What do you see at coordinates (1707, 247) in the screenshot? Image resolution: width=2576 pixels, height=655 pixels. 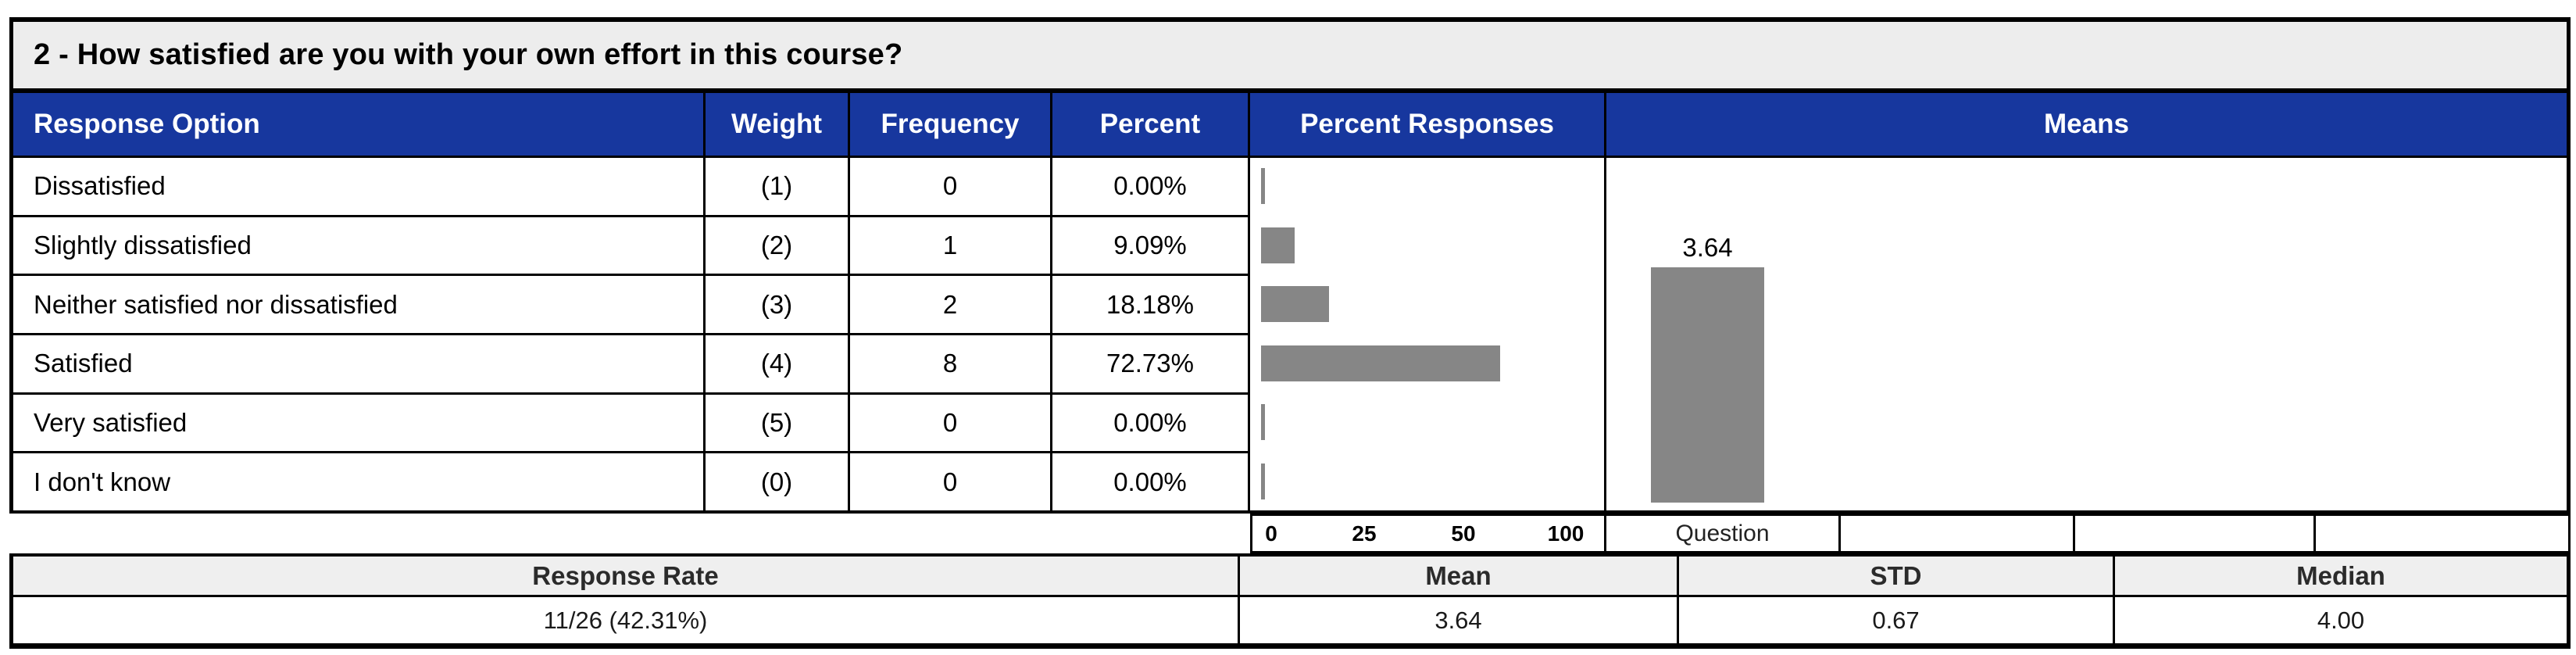 I see `mean-bar-value-label: 3.64` at bounding box center [1707, 247].